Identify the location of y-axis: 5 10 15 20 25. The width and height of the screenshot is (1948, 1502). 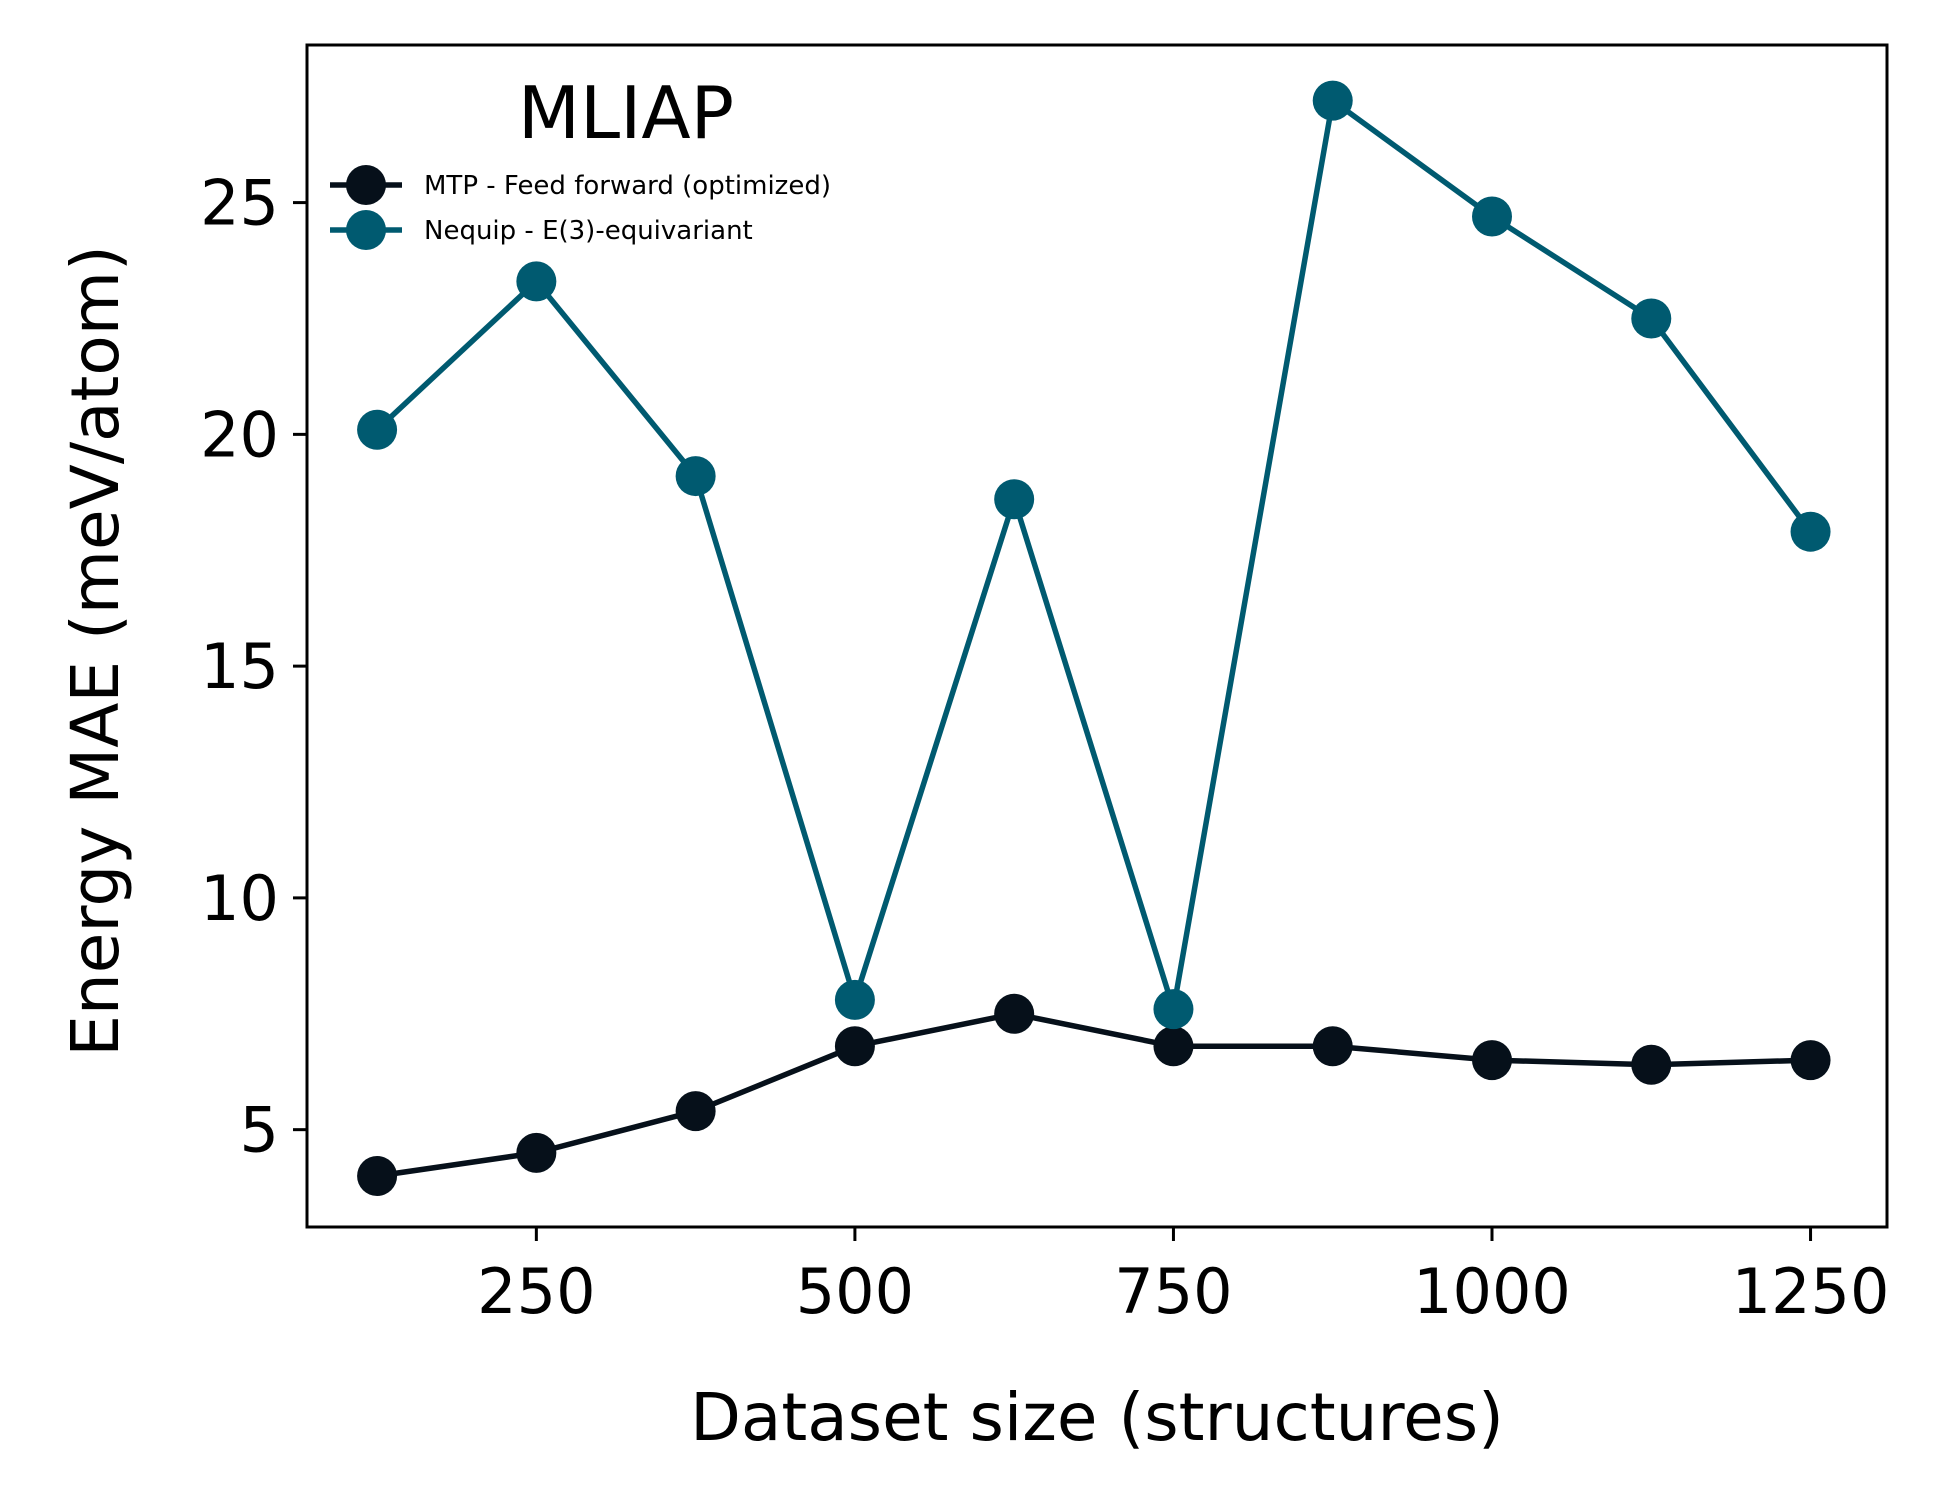
(253, 667).